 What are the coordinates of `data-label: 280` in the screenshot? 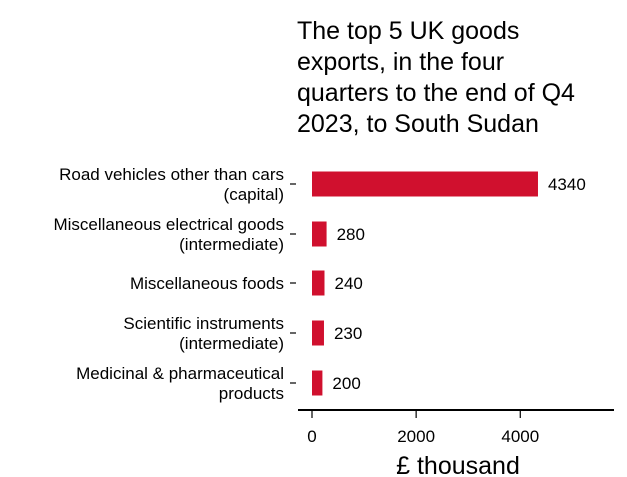 It's located at (351, 234).